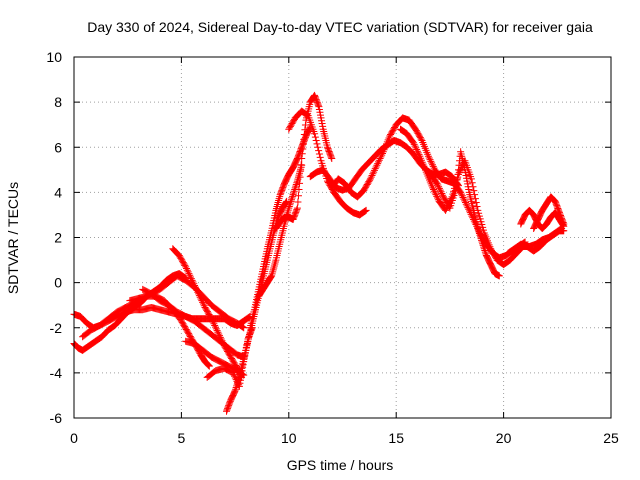 Image resolution: width=640 pixels, height=480 pixels. What do you see at coordinates (13, 238) in the screenshot?
I see `y-axis-title: SDTVAR / TECUs` at bounding box center [13, 238].